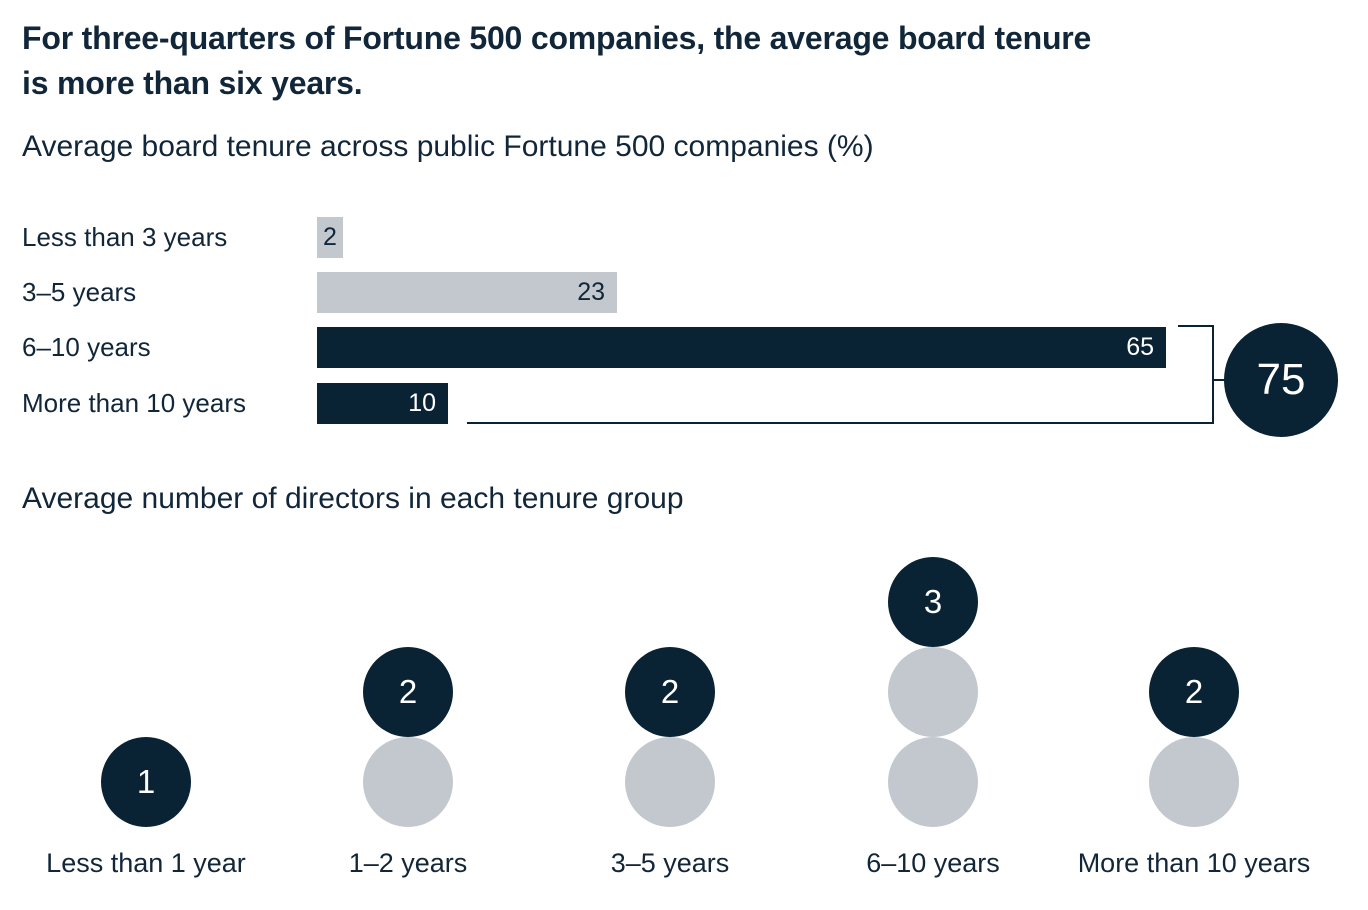 This screenshot has height=910, width=1368. What do you see at coordinates (408, 863) in the screenshot?
I see `pictogram-label: 1–2 years` at bounding box center [408, 863].